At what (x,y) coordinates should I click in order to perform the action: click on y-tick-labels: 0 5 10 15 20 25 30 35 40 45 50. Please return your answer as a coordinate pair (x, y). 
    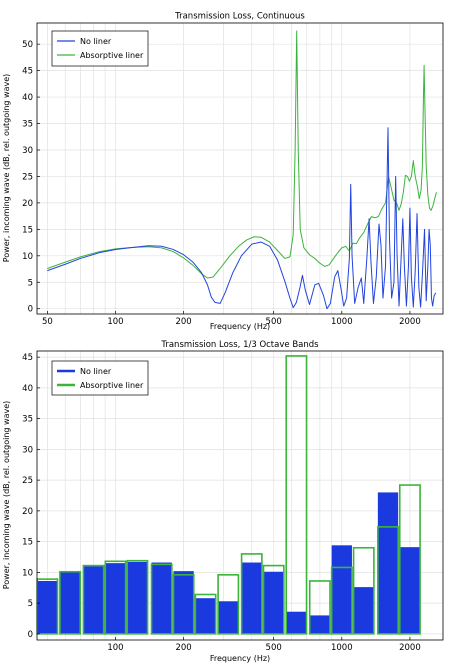
    Looking at the image, I should click on (31, 177).